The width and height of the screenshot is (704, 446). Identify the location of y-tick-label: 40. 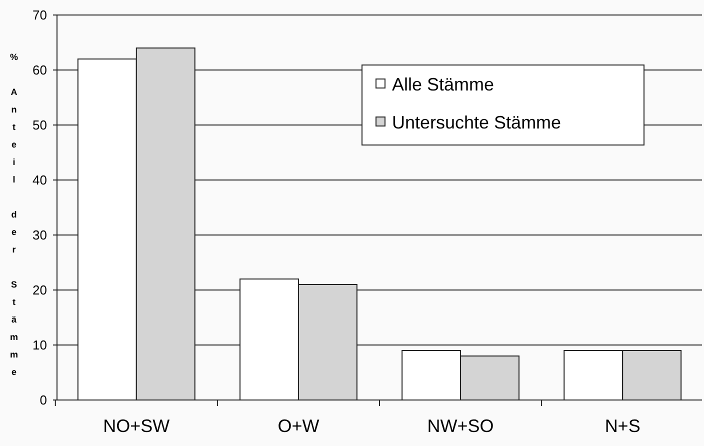
(39, 180).